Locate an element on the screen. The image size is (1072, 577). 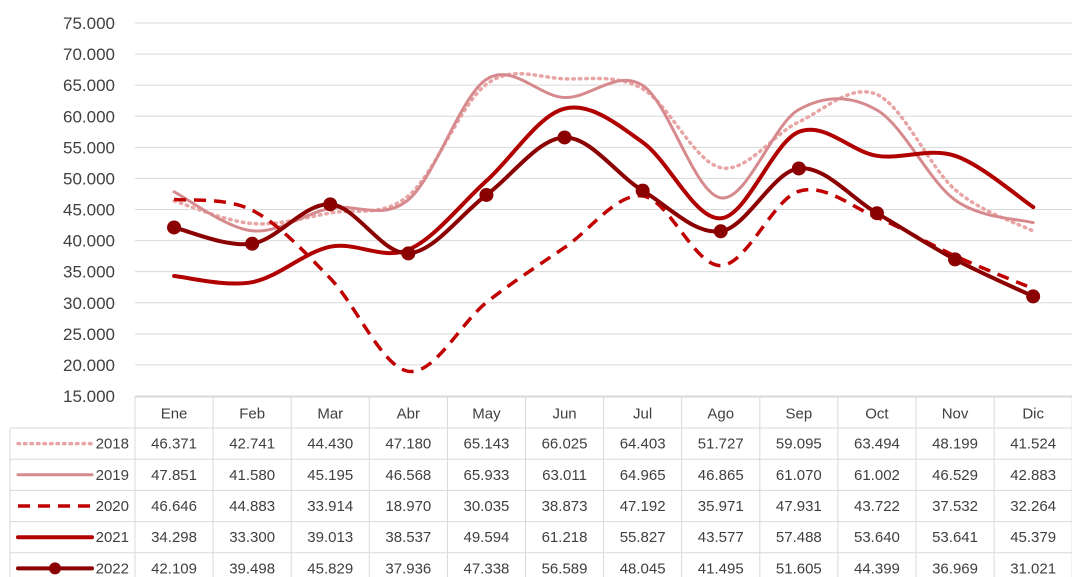
data-table-cell: 44.883 is located at coordinates (252, 506).